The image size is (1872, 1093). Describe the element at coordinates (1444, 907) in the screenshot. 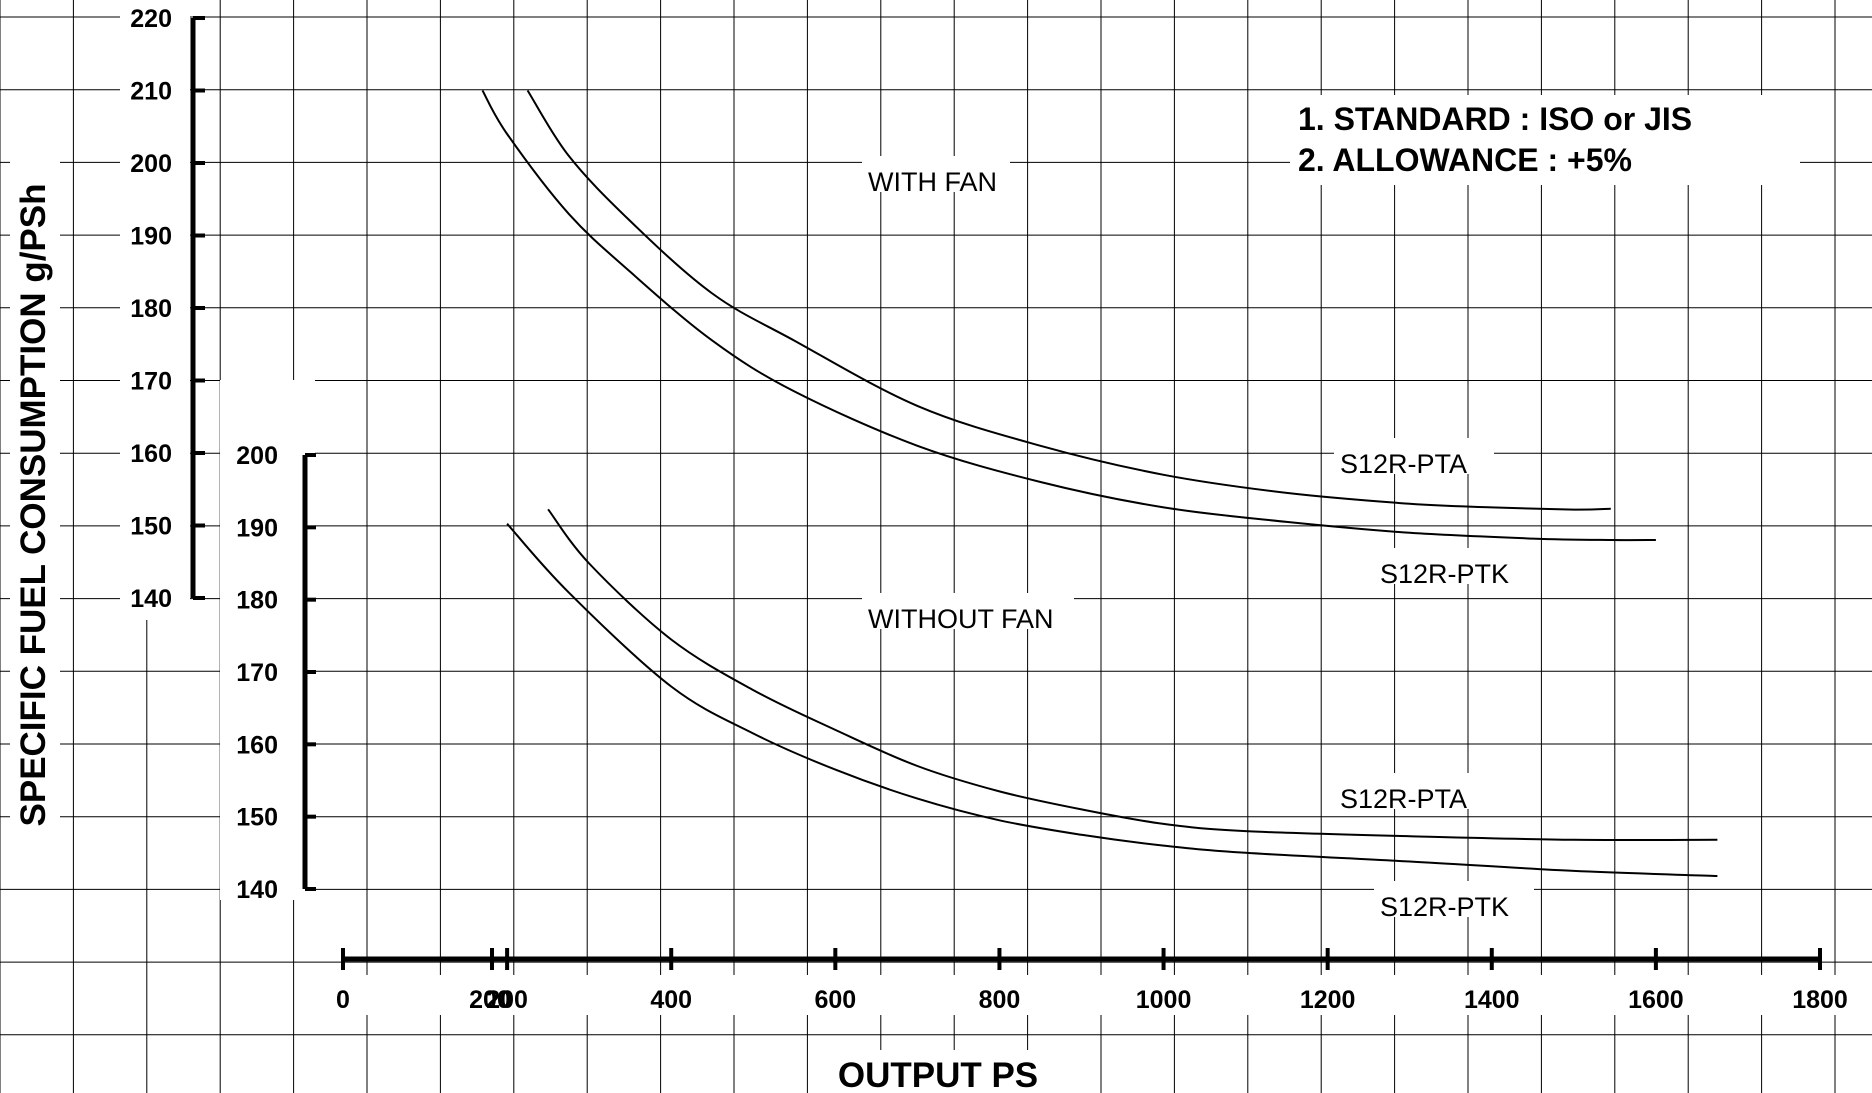

I see `without-fan-ptk-label: S12R-PTK` at that location.